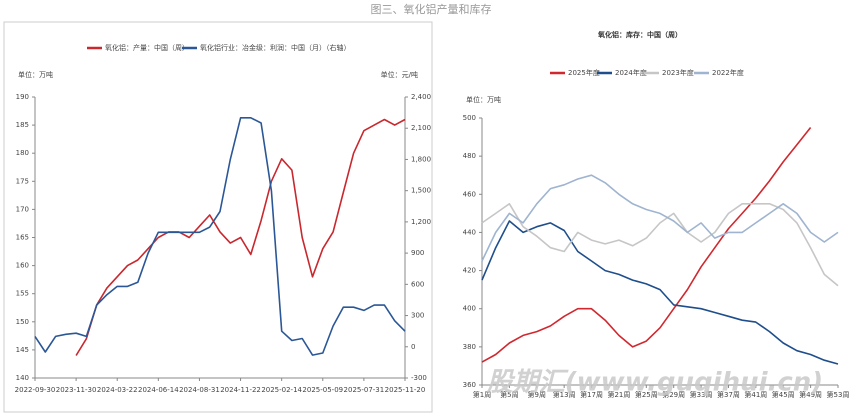 This screenshot has width=863, height=415. Describe the element at coordinates (158, 390) in the screenshot. I see `x-tick-label: 2024-06-14` at that location.